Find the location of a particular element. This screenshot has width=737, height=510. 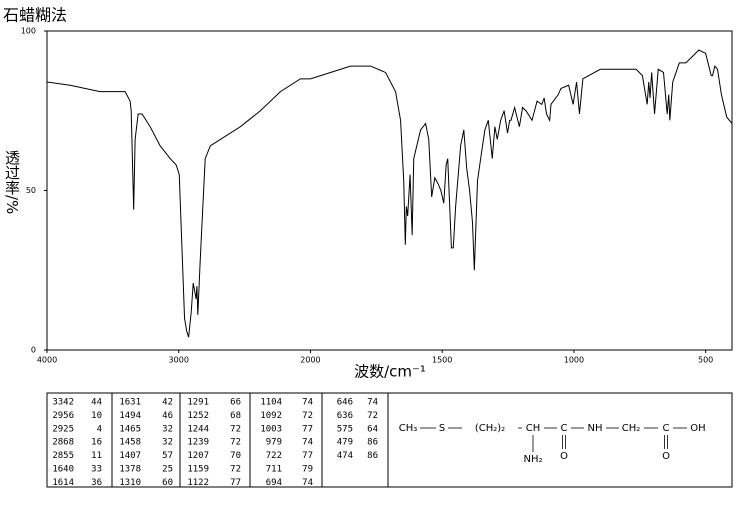

y-tick-label: 0 is located at coordinates (33, 350).